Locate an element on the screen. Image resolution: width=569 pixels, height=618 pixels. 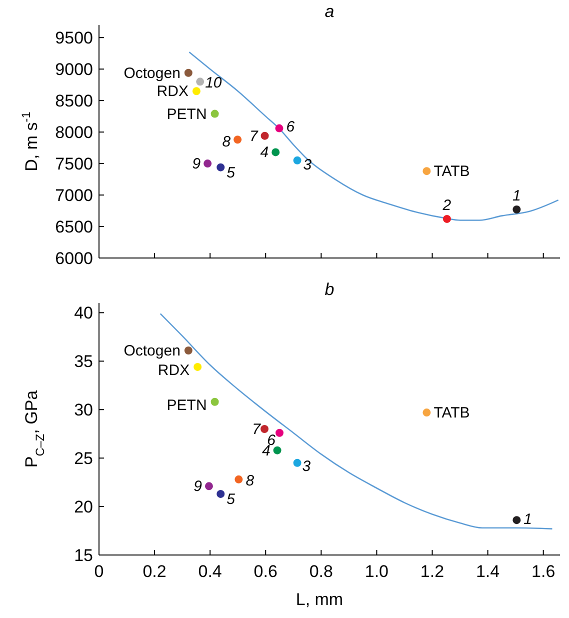
x-tick-label: 0.4 is located at coordinates (210, 571).